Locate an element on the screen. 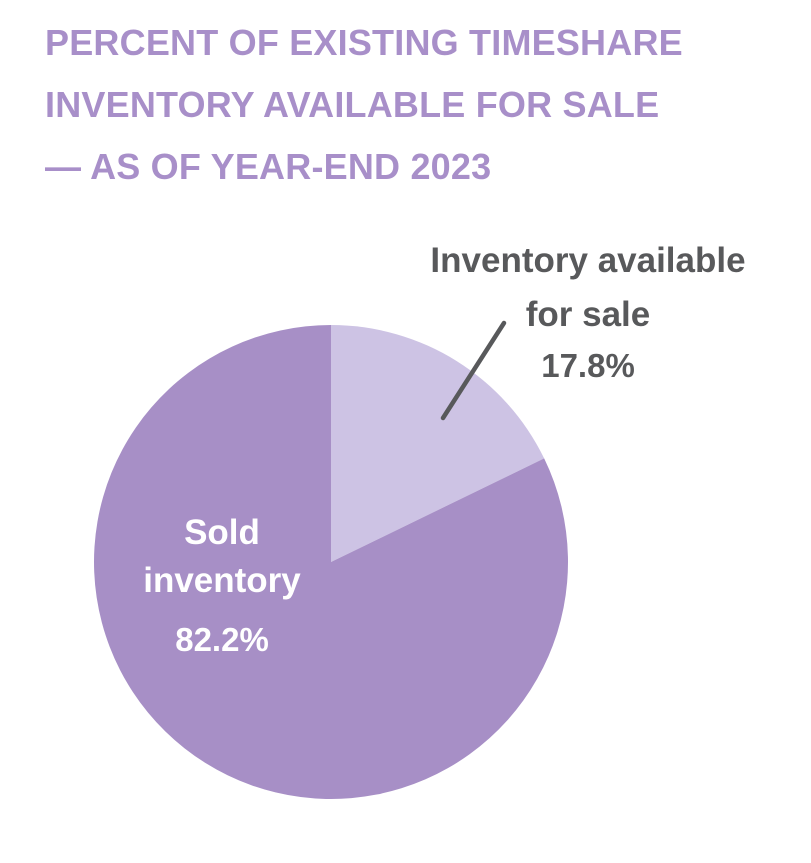 This screenshot has width=811, height=863. pie-slice-available is located at coordinates (438, 443).